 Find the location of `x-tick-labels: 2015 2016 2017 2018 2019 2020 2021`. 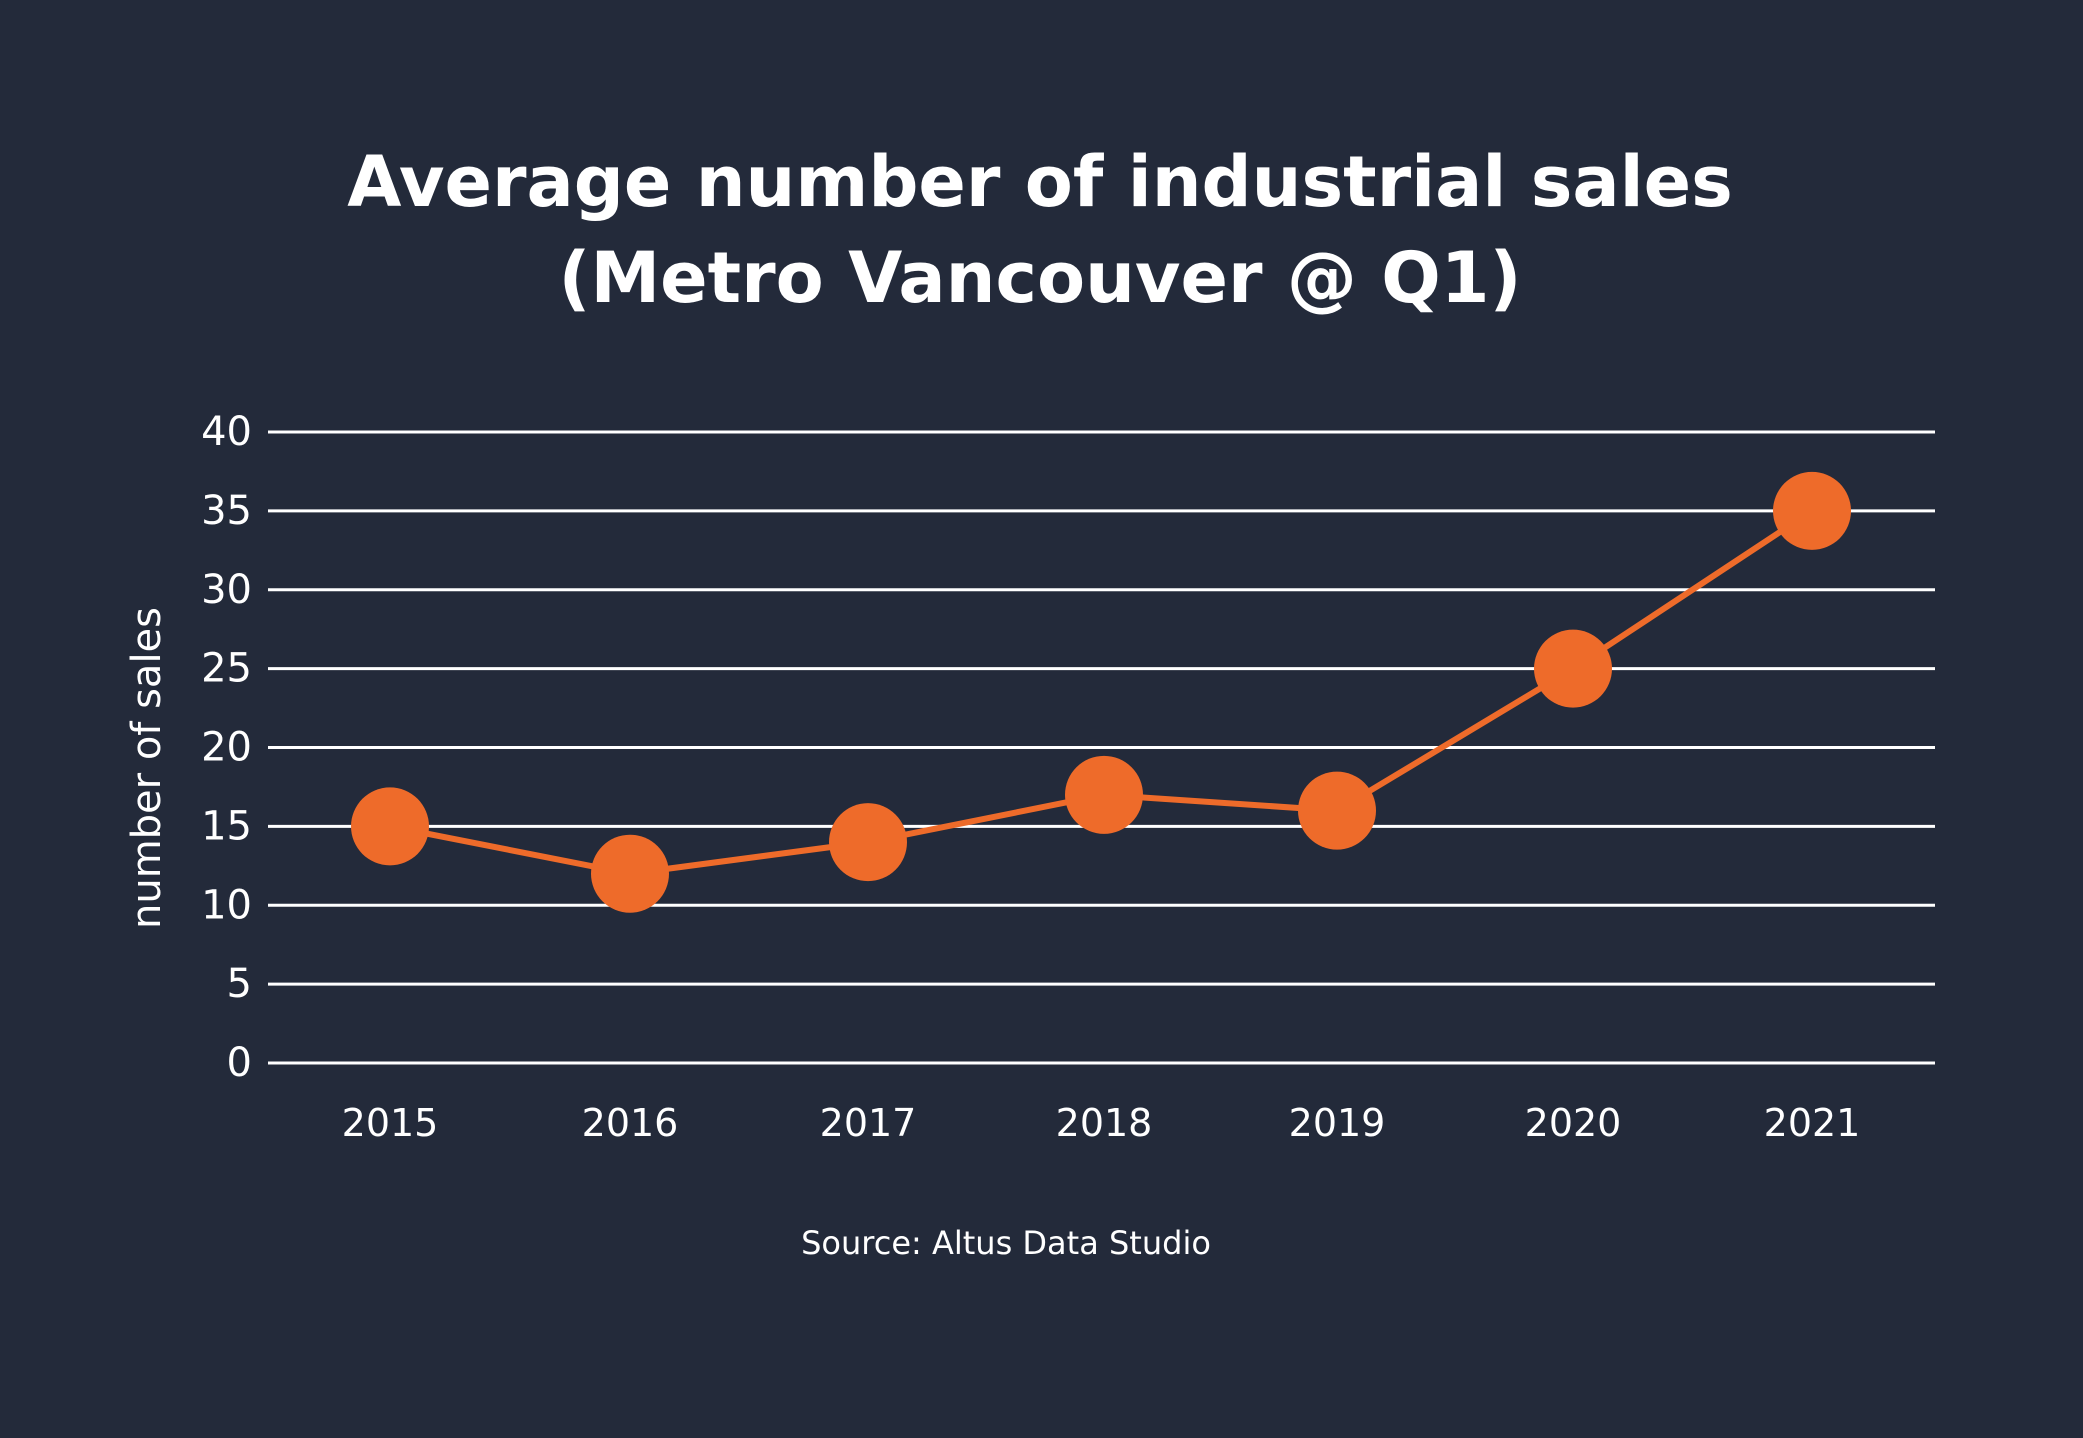

x-tick-labels: 2015 2016 2017 2018 2019 2020 2021 is located at coordinates (1101, 1123).